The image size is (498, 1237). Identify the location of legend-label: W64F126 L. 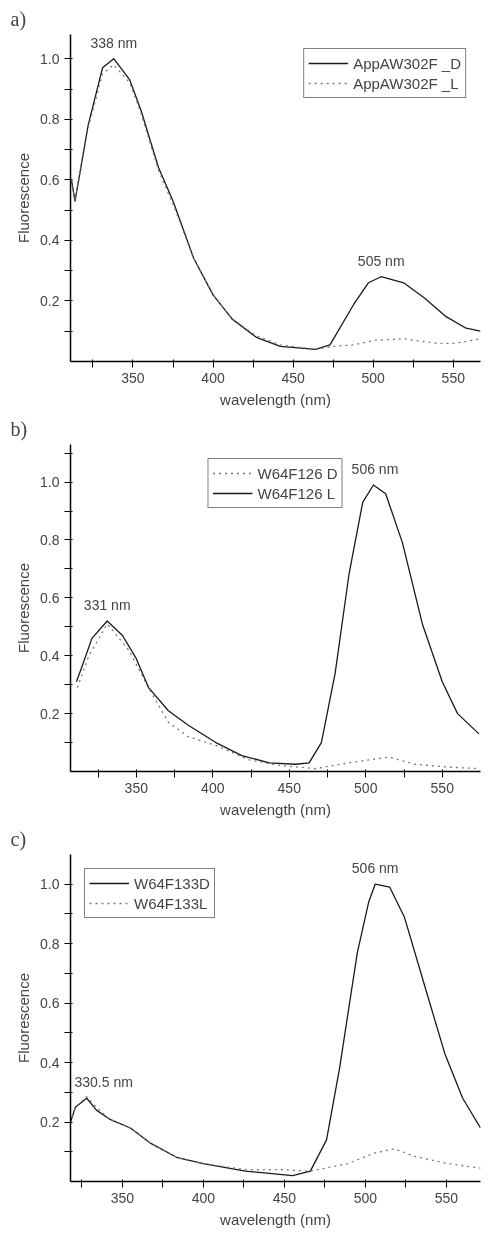
(296, 493).